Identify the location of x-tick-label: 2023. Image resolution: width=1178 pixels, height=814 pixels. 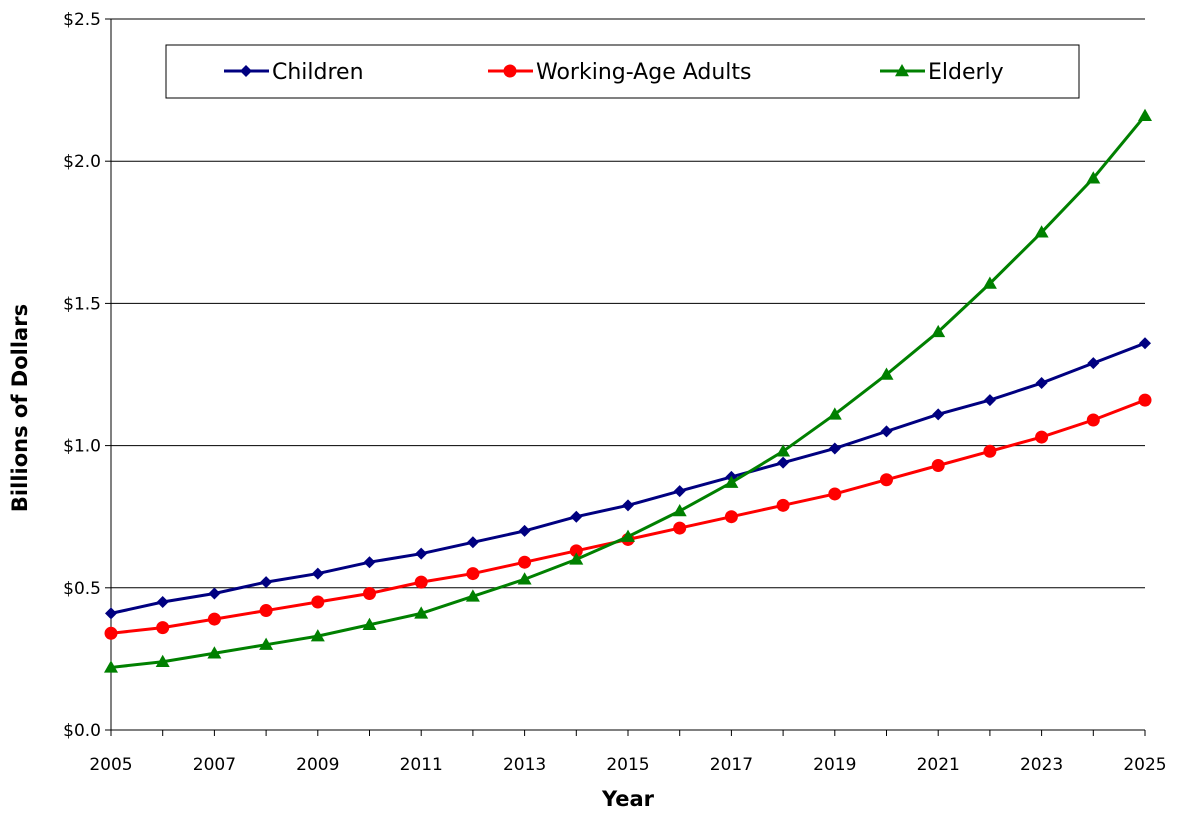
(1041, 765).